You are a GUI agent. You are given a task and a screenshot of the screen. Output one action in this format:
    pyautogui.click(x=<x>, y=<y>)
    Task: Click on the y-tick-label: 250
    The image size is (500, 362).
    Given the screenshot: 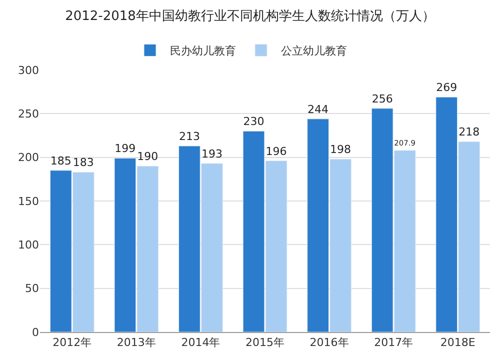 What is the action you would take?
    pyautogui.click(x=28, y=114)
    